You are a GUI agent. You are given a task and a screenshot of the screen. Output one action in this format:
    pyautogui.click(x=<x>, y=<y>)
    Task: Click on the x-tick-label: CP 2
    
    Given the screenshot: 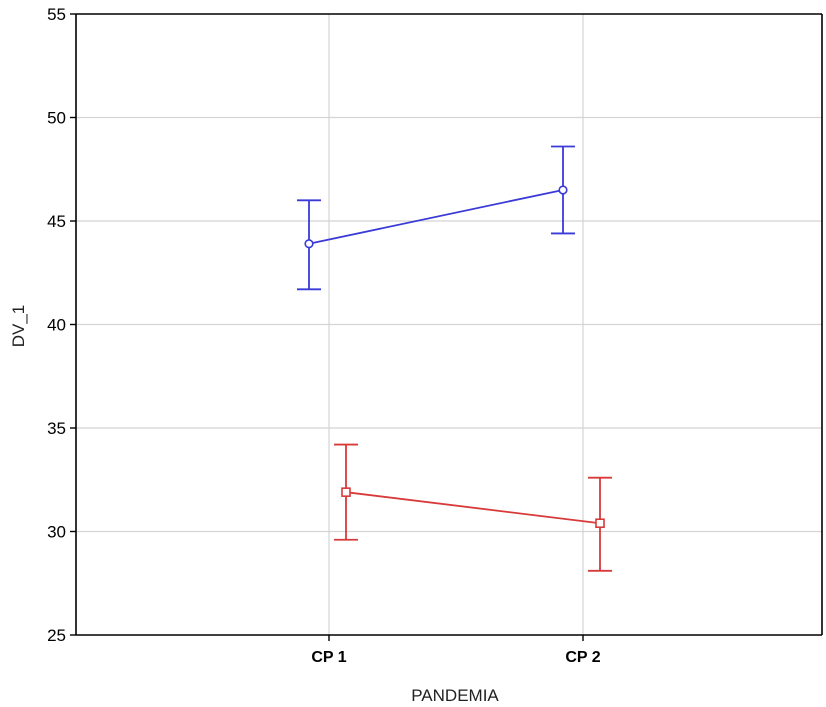 What is the action you would take?
    pyautogui.click(x=582, y=657)
    